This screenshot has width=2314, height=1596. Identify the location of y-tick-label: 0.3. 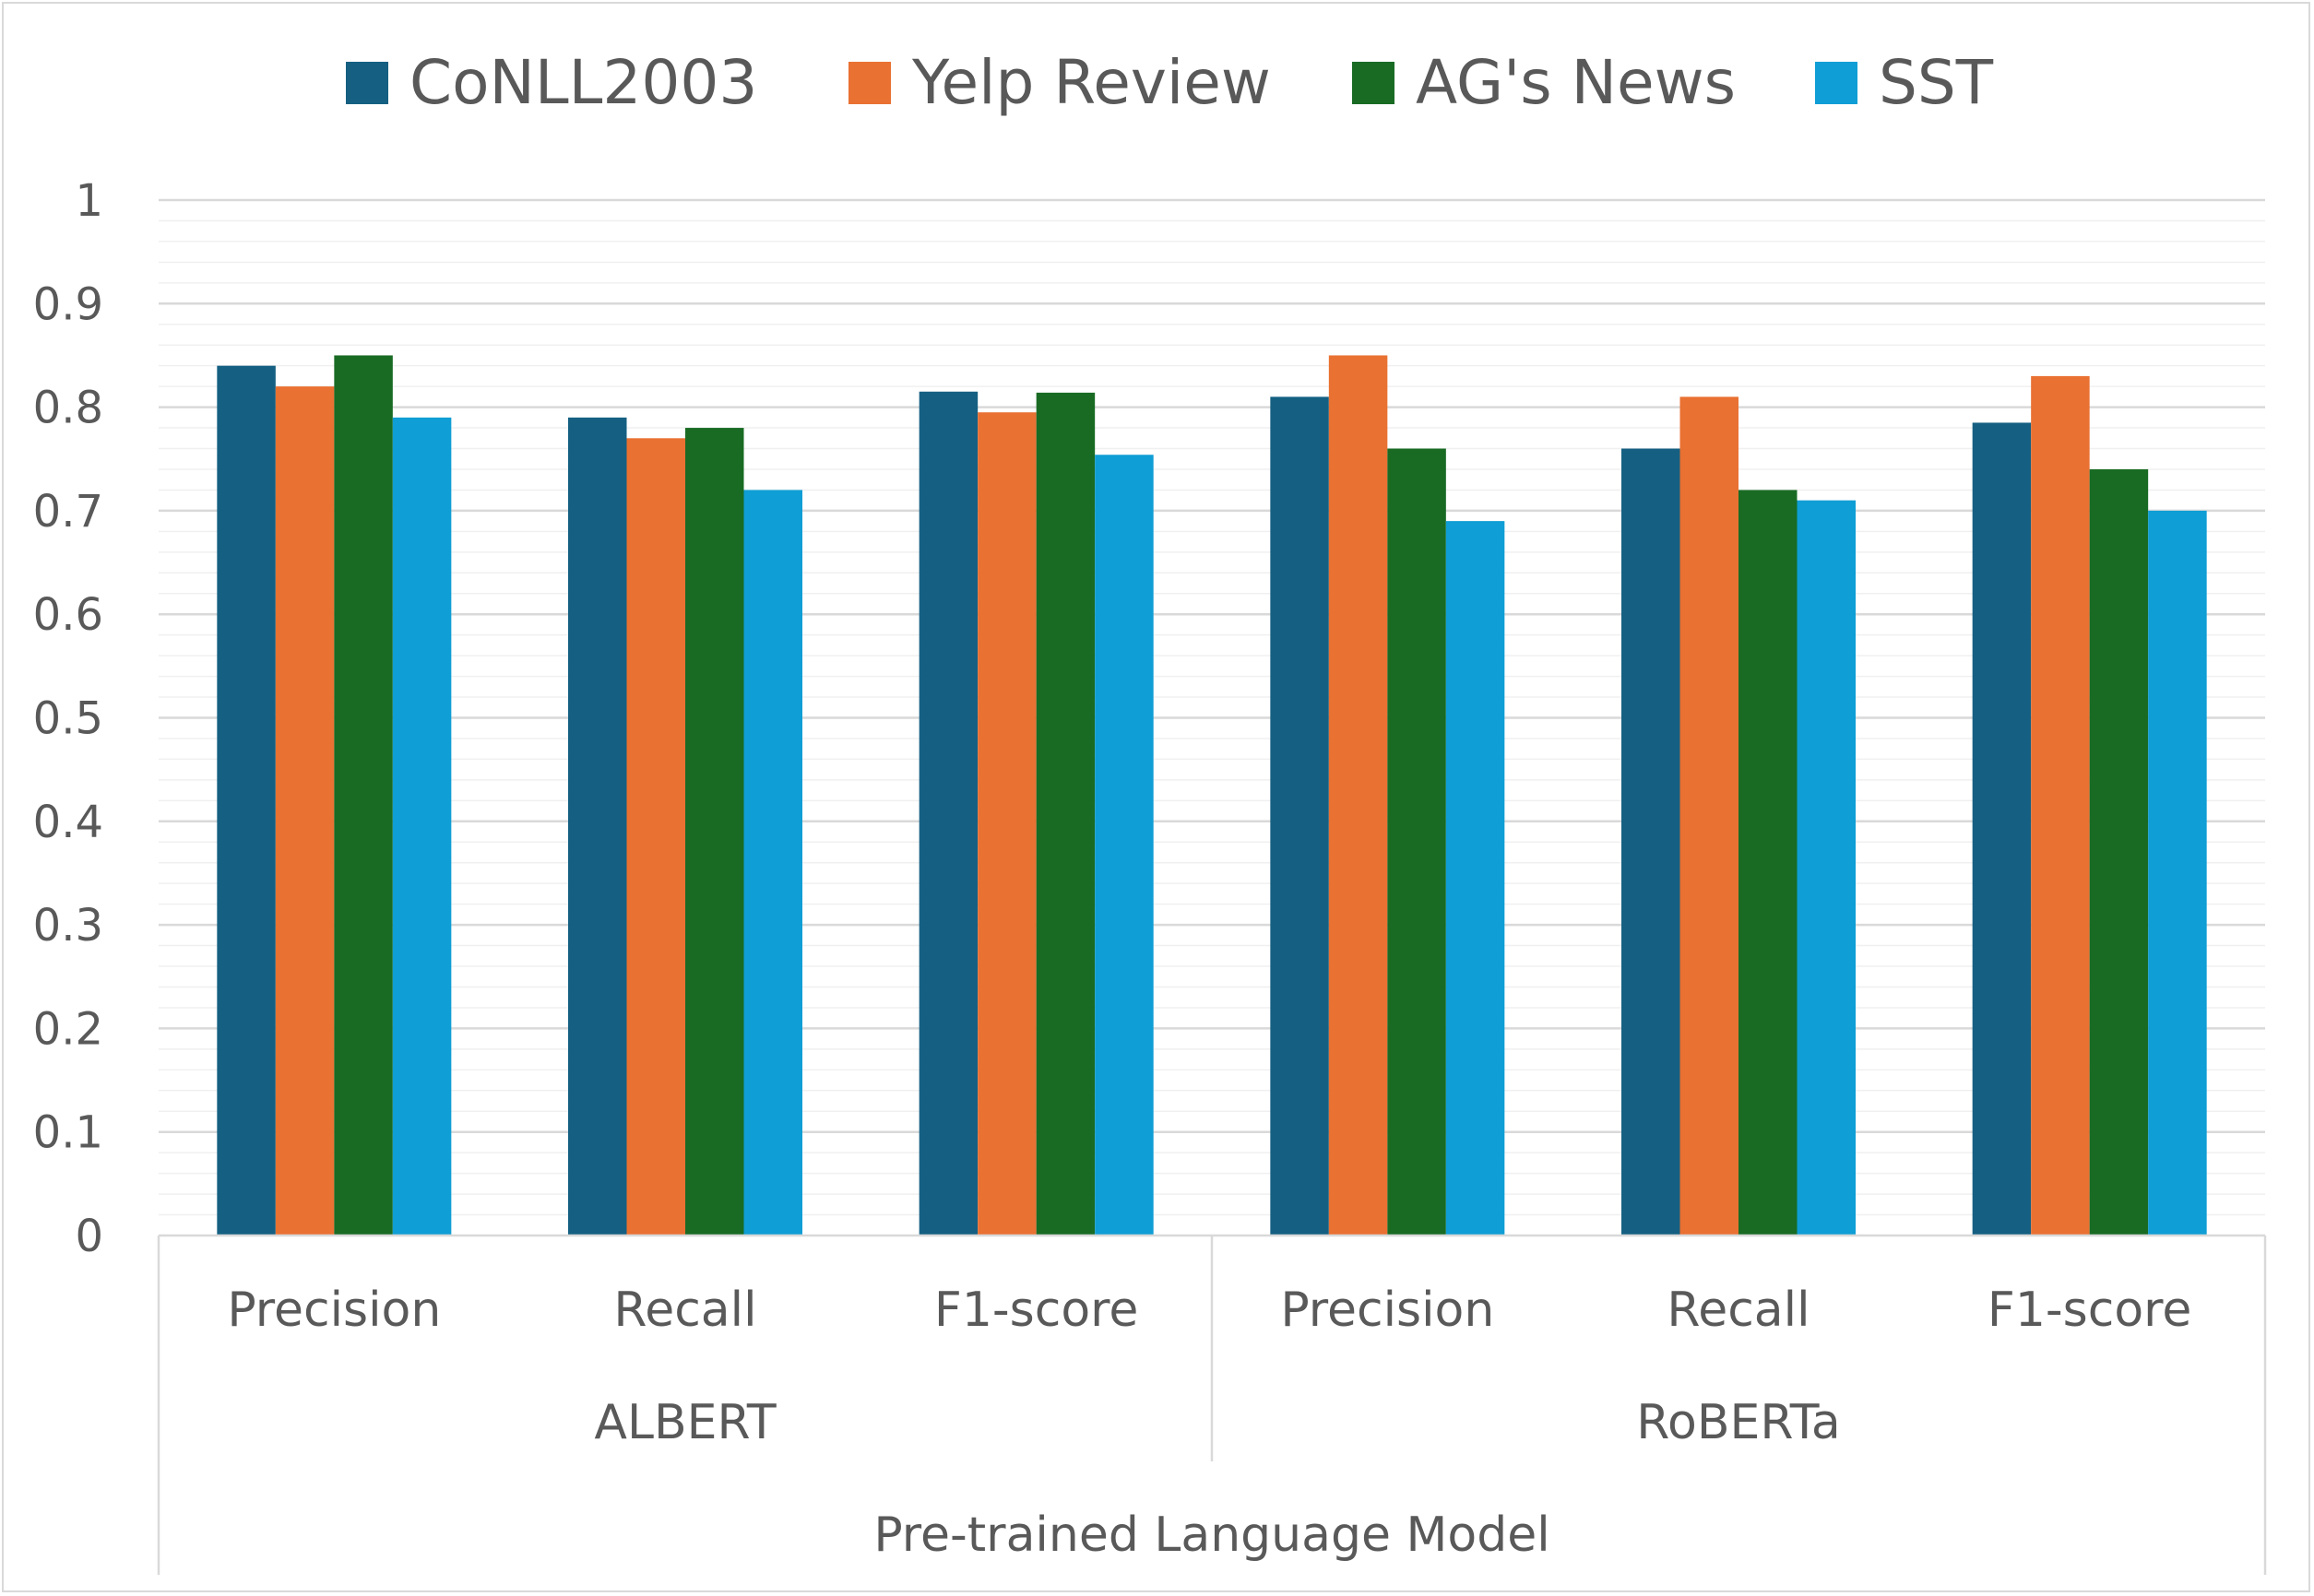
(68, 926).